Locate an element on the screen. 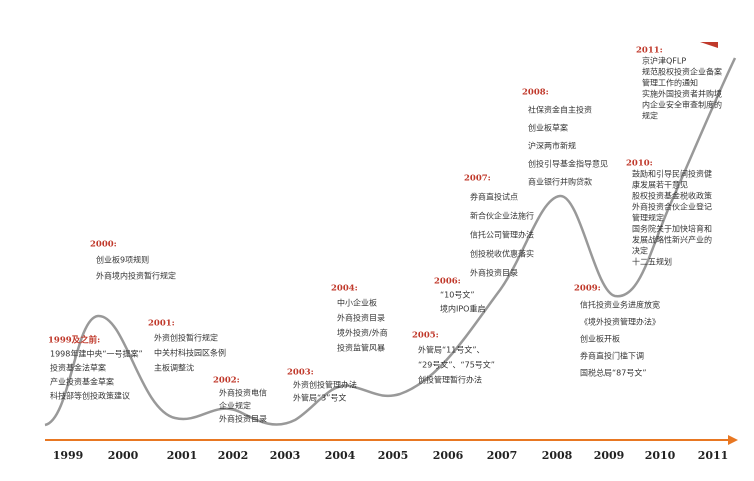  event-item: 投资基金法草案 is located at coordinates (78, 368).